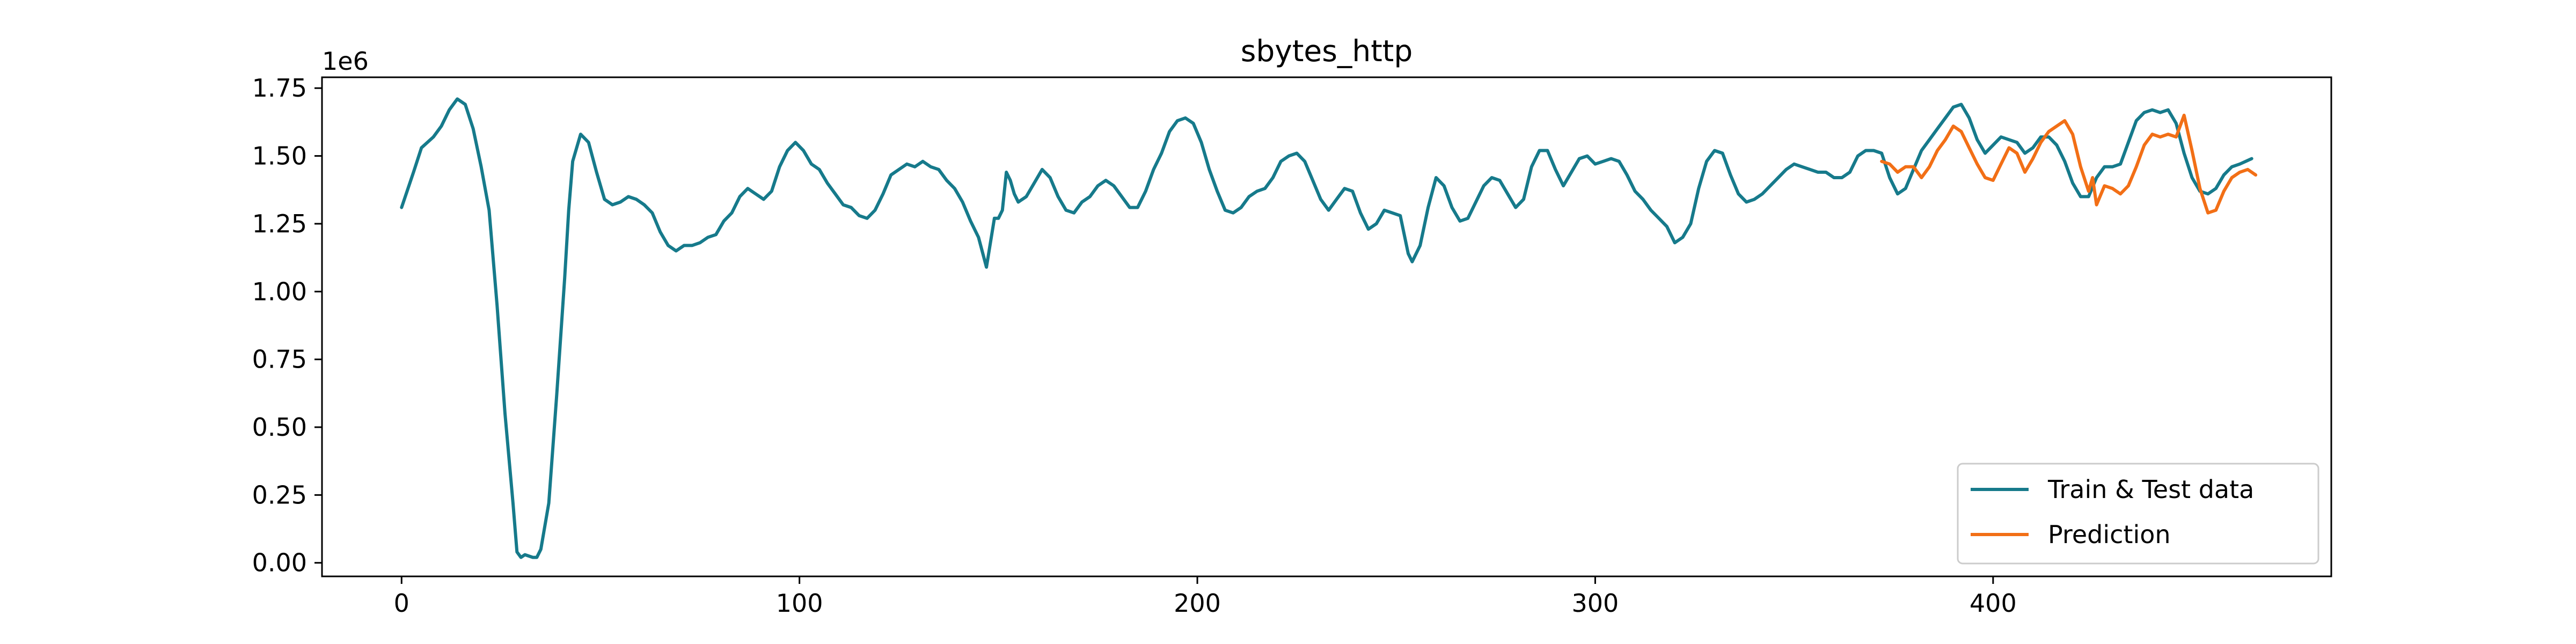  I want to click on y-tick-label: 1.75, so click(279, 88).